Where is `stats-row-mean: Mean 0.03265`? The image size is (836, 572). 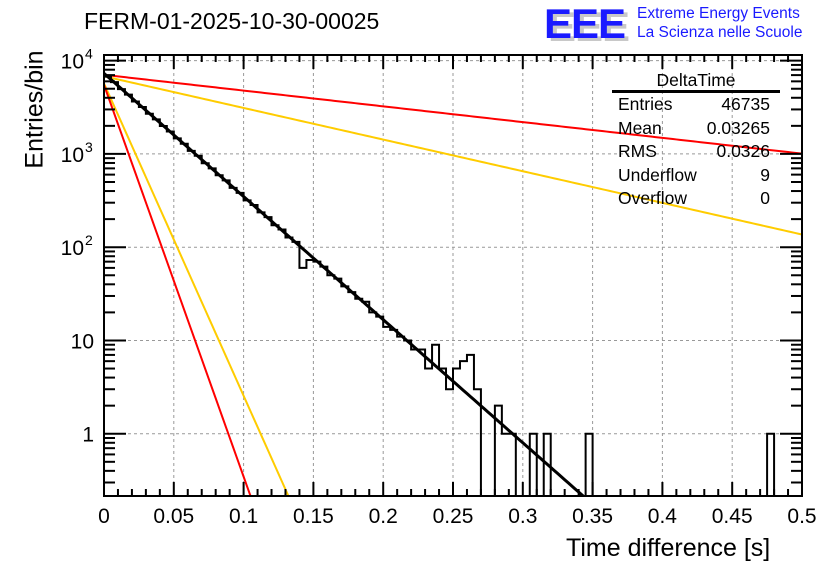 stats-row-mean: Mean 0.03265 is located at coordinates (694, 129).